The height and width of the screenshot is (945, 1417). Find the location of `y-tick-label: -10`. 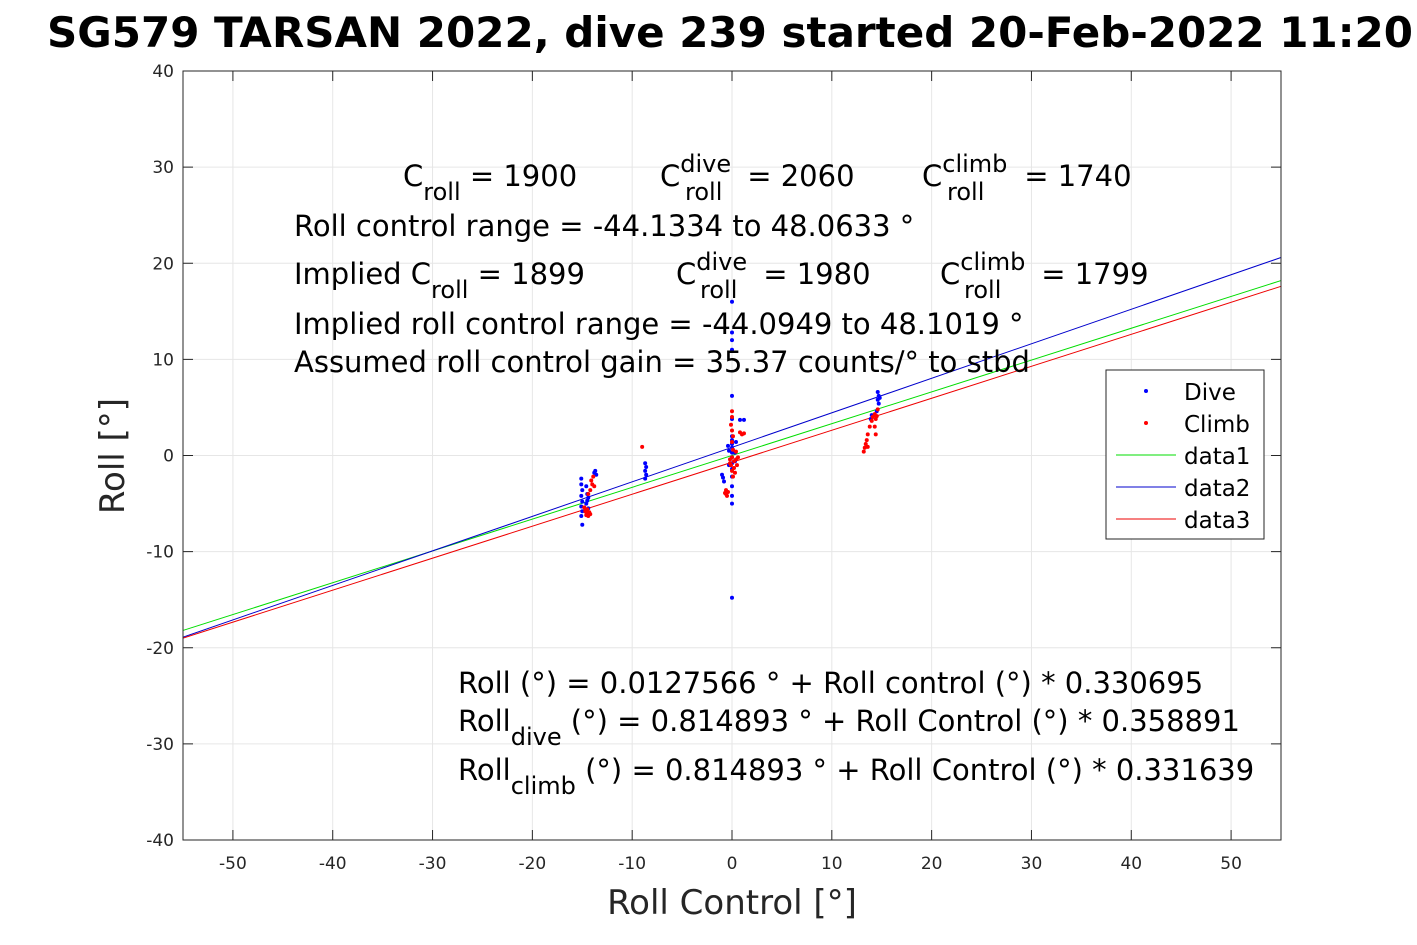

y-tick-label: -10 is located at coordinates (160, 553).